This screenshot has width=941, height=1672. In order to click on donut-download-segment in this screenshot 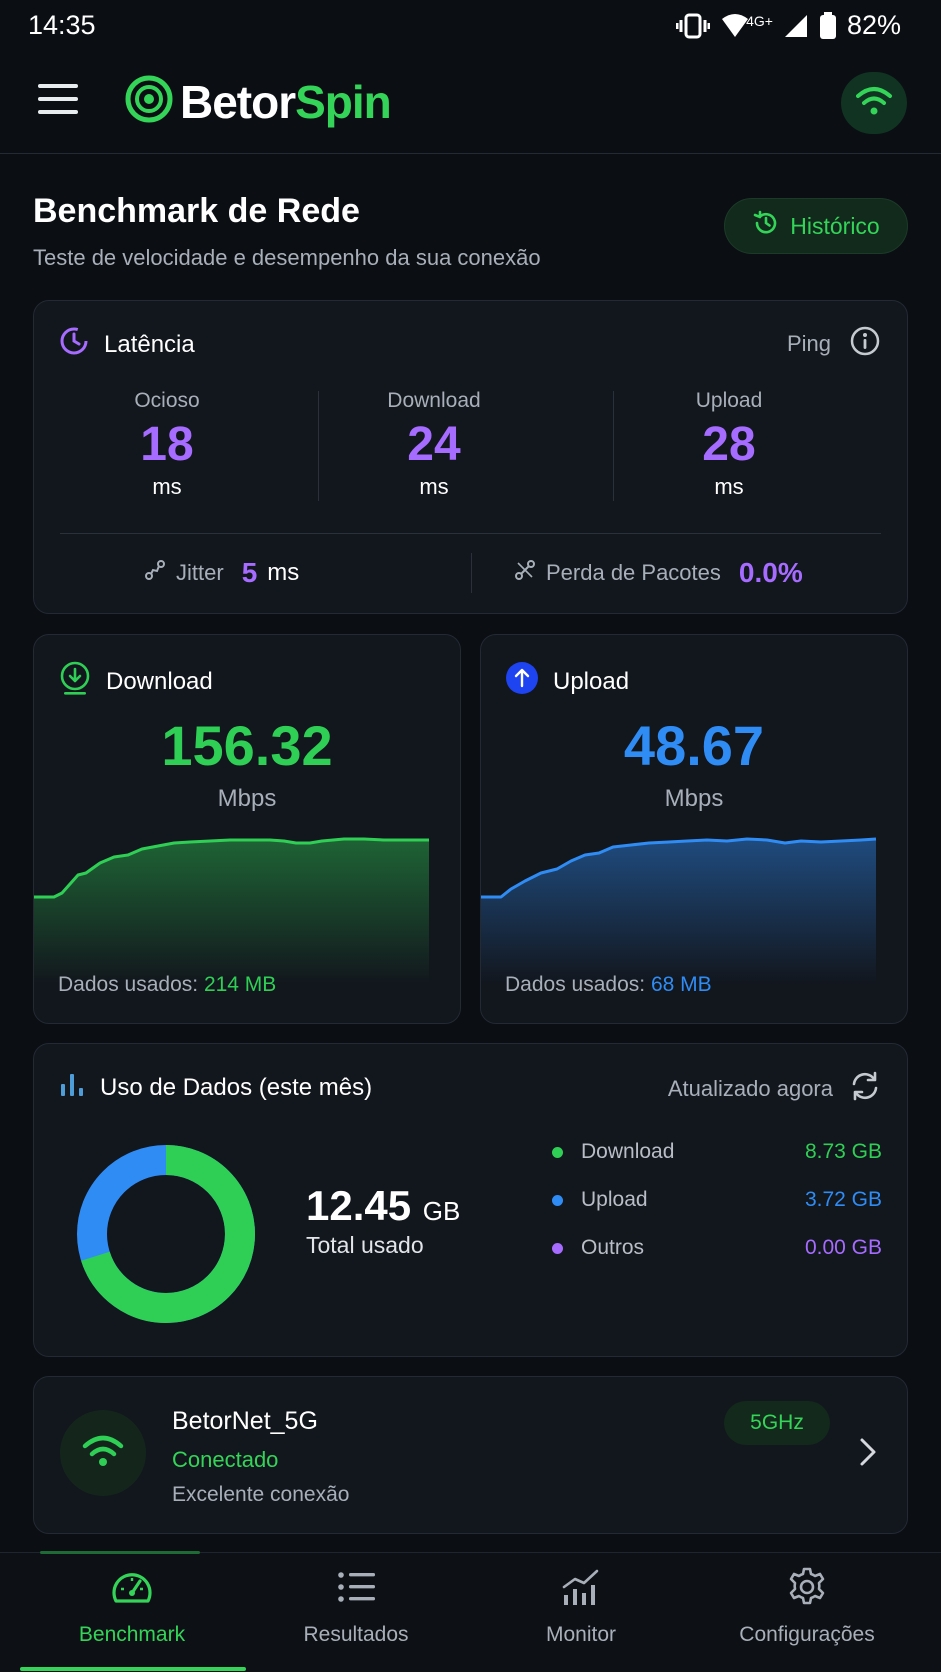, I will do `click(166, 1234)`.